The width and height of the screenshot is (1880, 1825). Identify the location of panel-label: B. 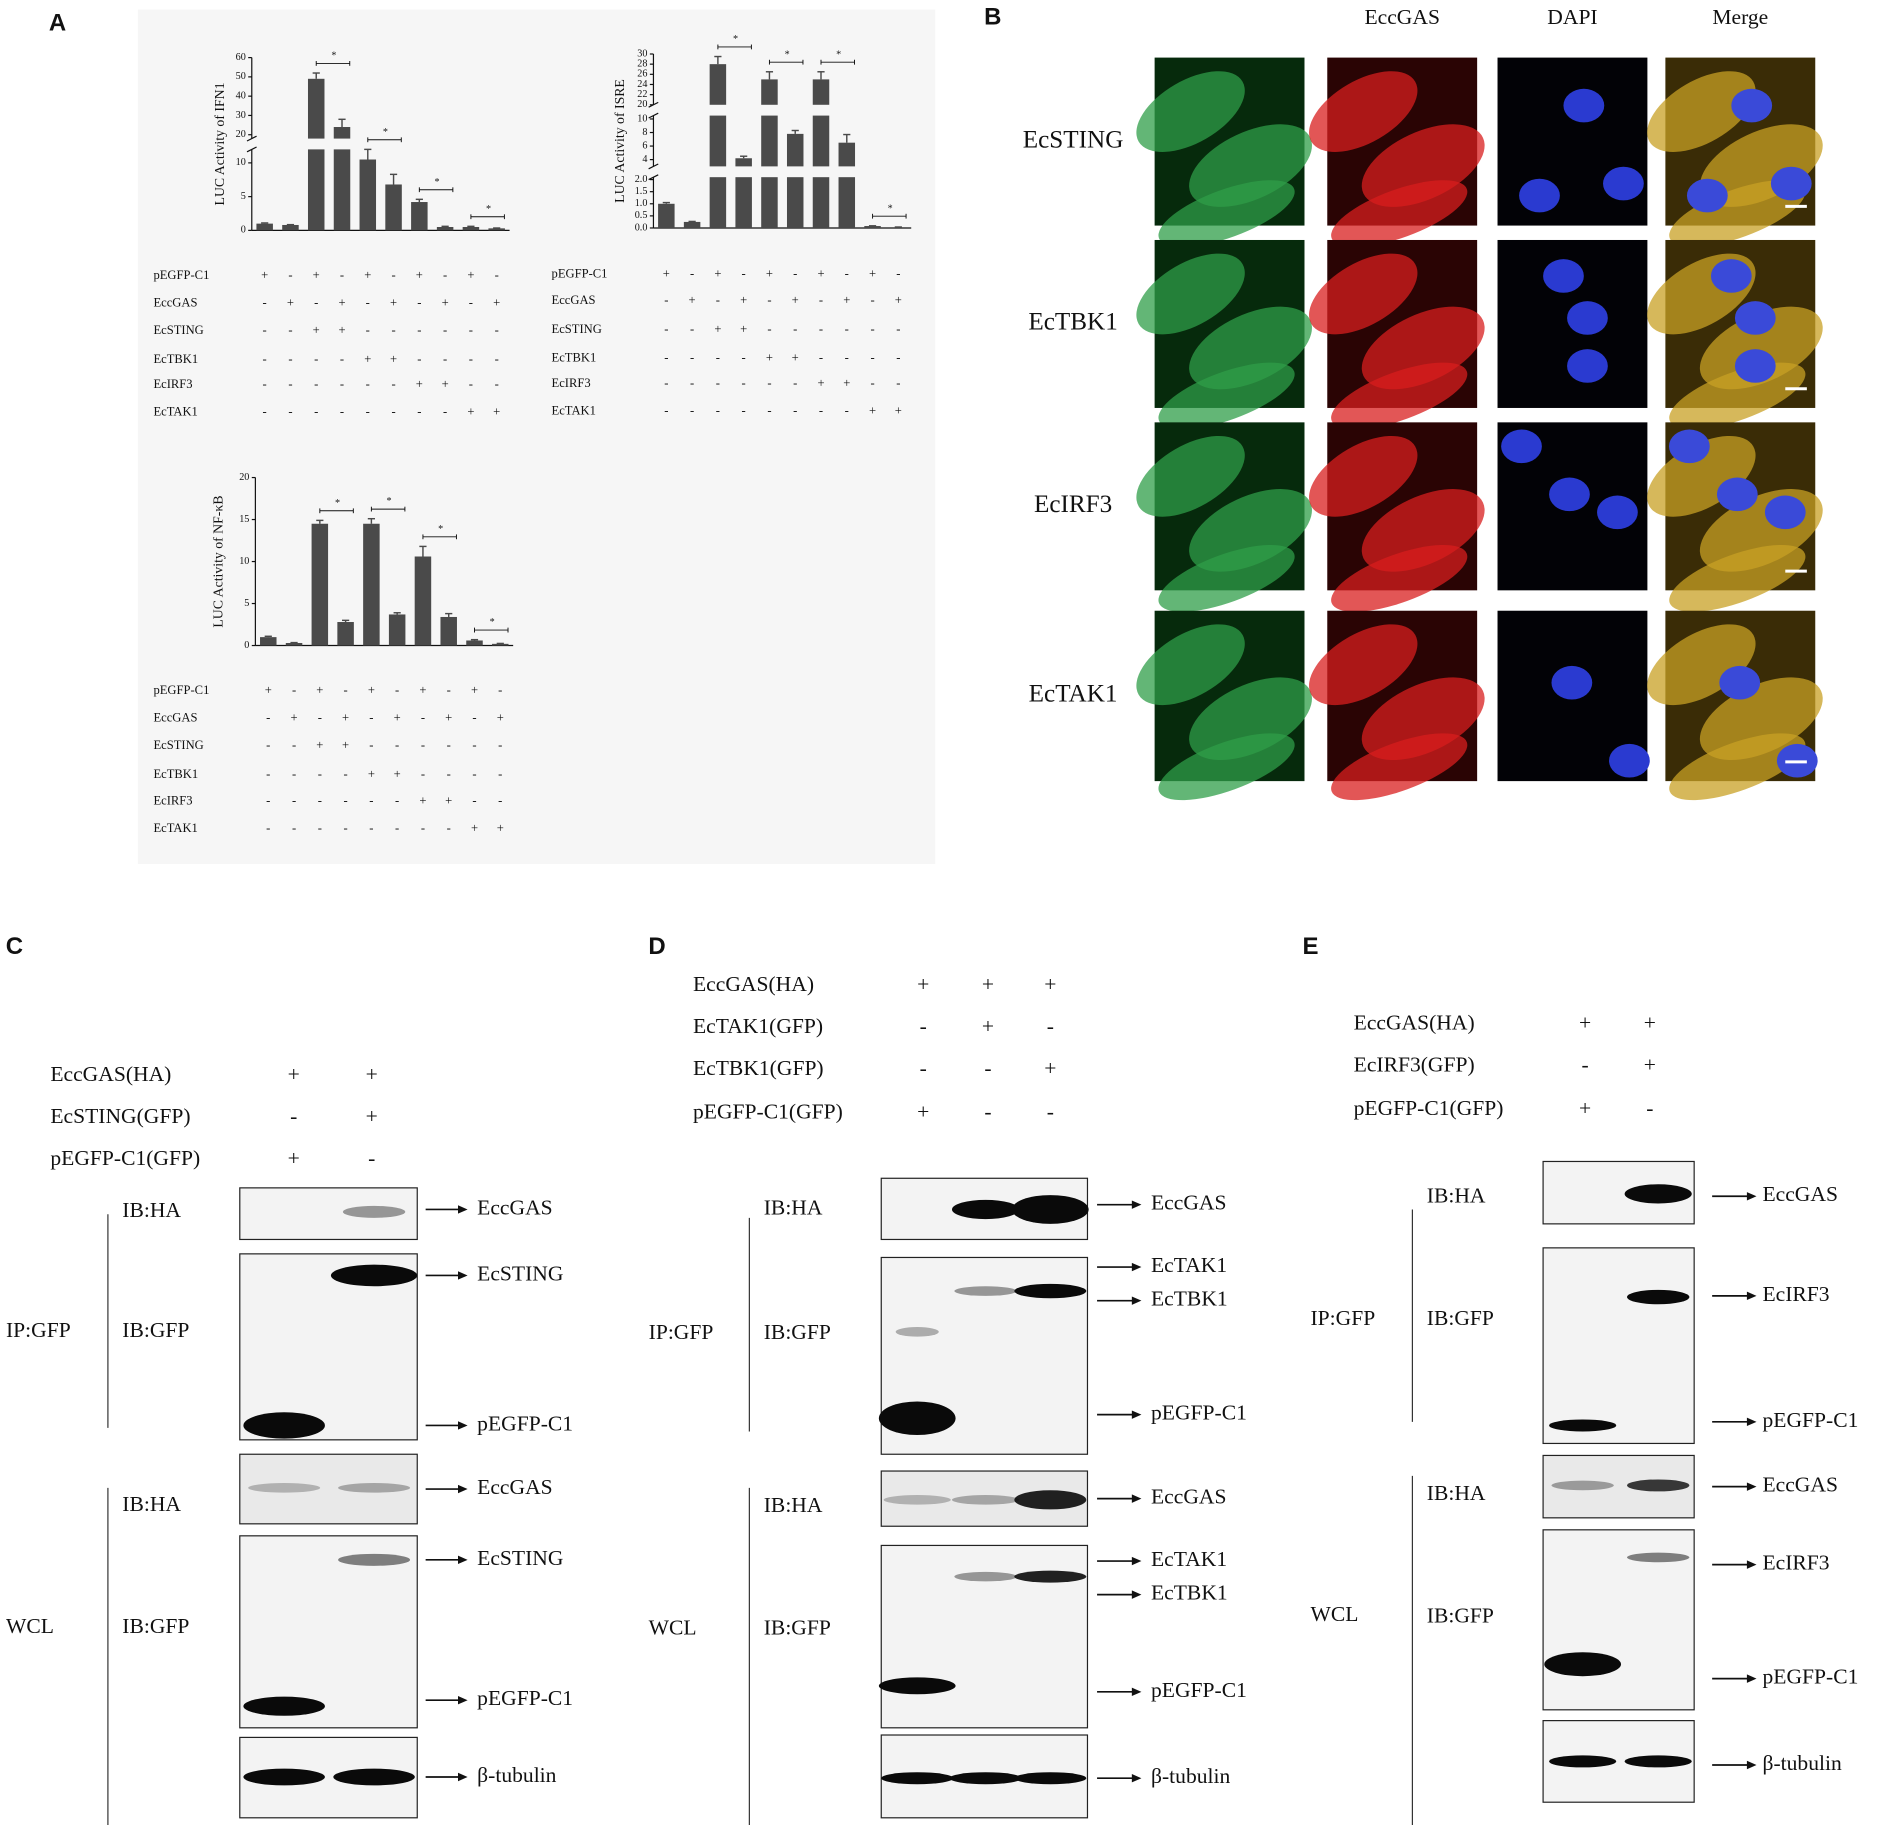
(992, 16).